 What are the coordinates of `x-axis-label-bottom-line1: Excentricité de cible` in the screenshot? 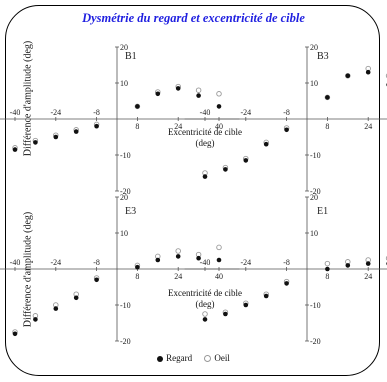 It's located at (205, 293).